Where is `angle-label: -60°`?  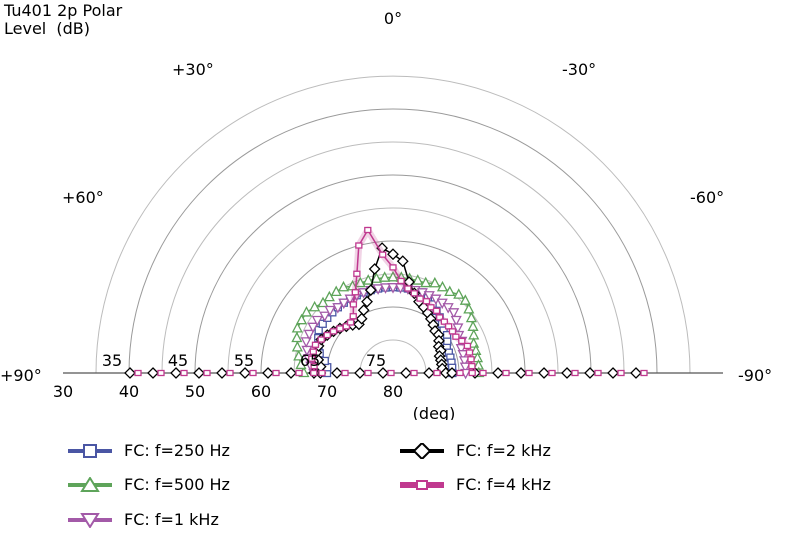
angle-label: -60° is located at coordinates (707, 197).